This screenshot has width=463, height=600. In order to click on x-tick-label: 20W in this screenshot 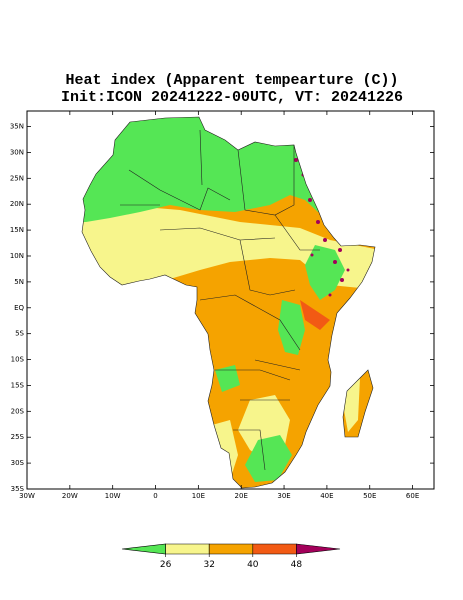, I will do `click(70, 496)`.